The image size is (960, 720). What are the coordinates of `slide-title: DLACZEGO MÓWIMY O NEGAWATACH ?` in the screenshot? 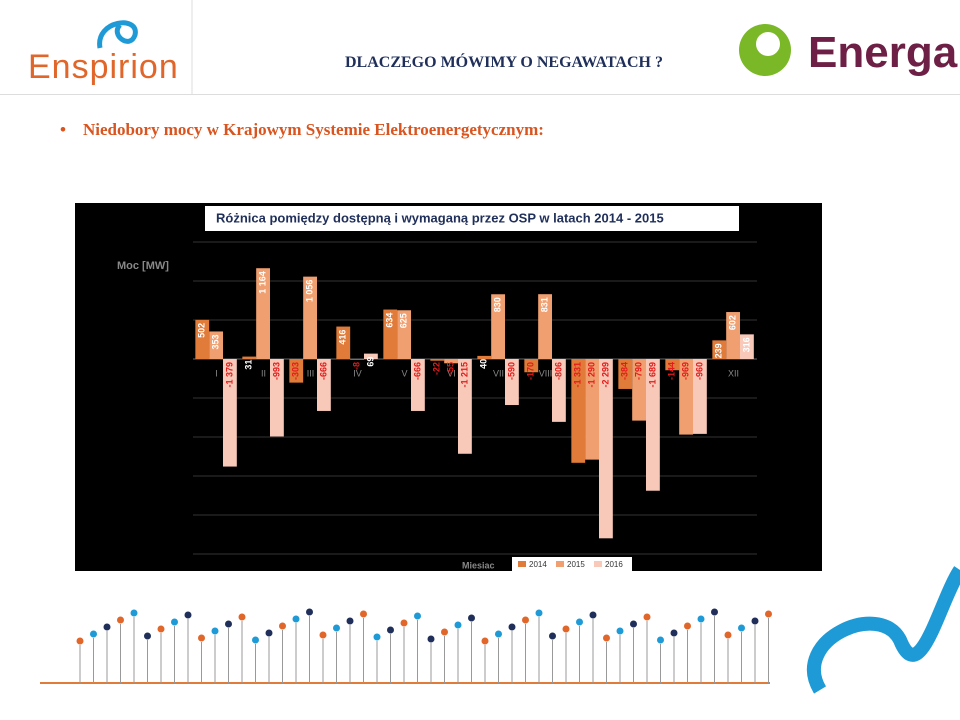 It's located at (504, 62).